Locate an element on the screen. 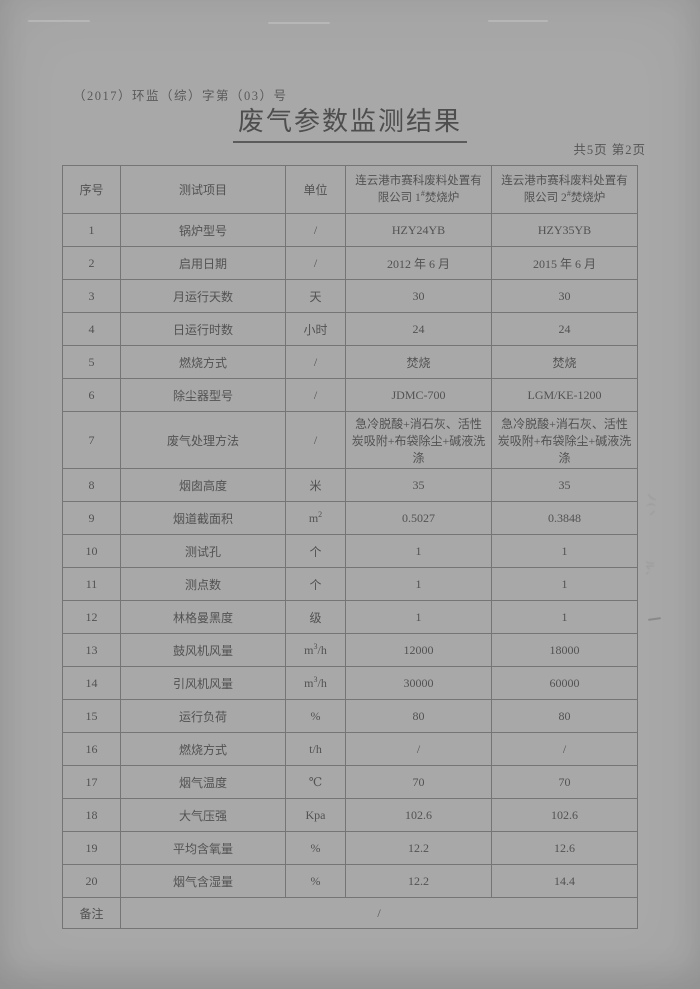  row-number-cell: 10 is located at coordinates (91, 551).